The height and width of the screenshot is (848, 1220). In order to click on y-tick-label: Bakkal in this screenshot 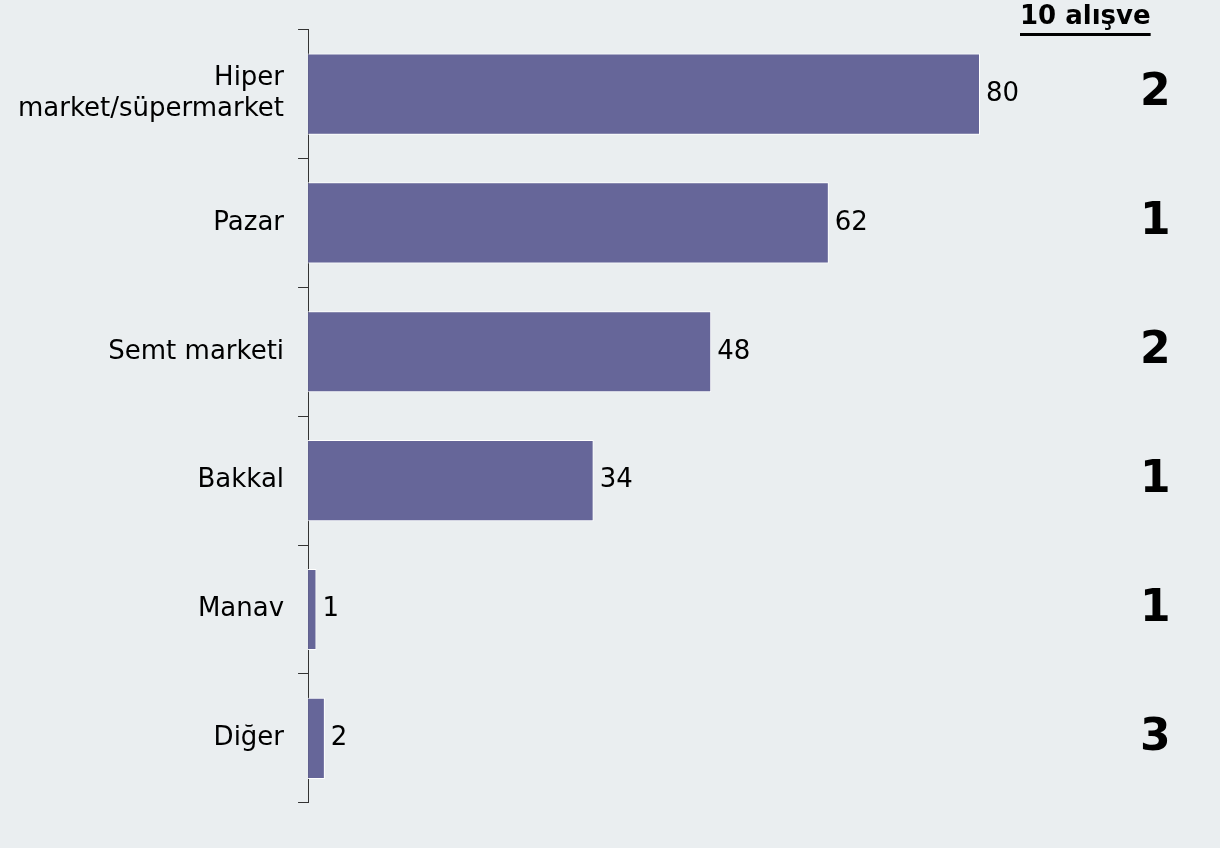, I will do `click(241, 478)`.